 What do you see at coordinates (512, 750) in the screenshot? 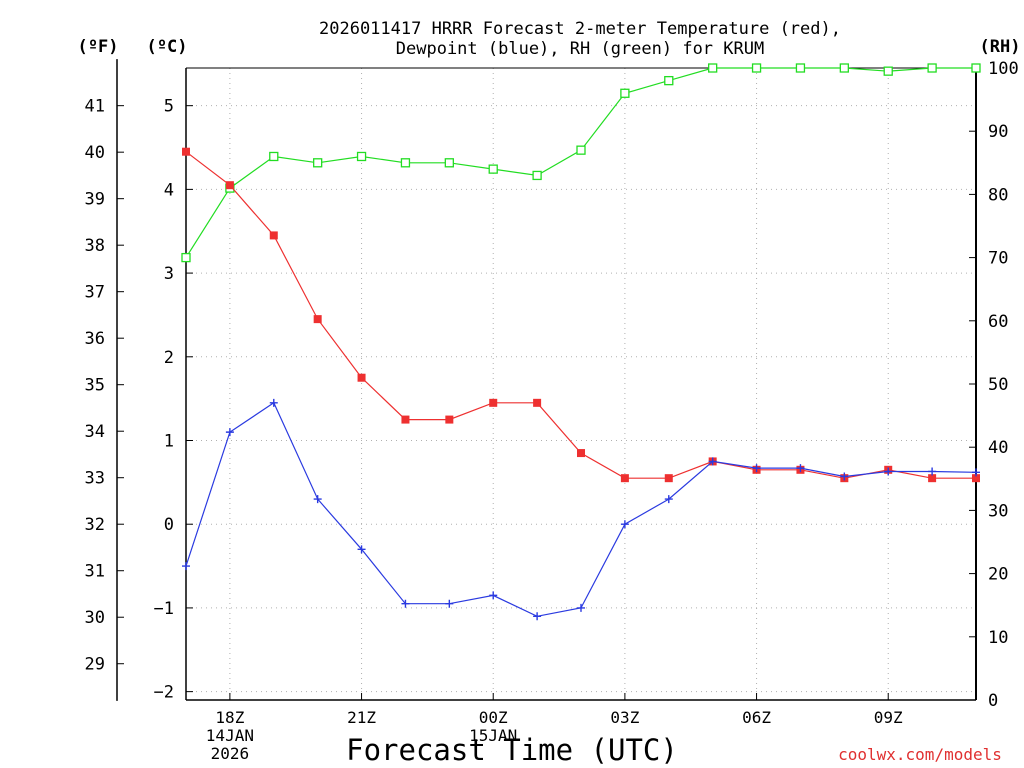
I see `x-axis-label: Forecast Time (UTC)` at bounding box center [512, 750].